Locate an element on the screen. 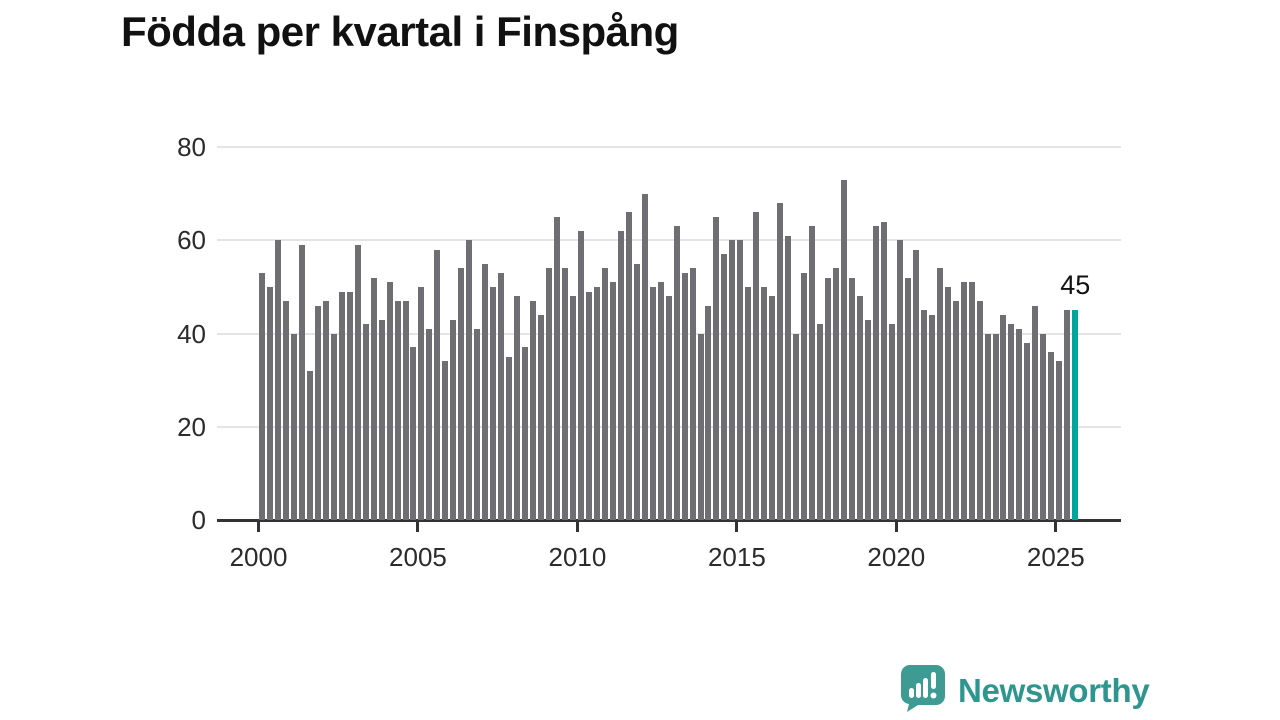  gridline-y60 is located at coordinates (669, 240).